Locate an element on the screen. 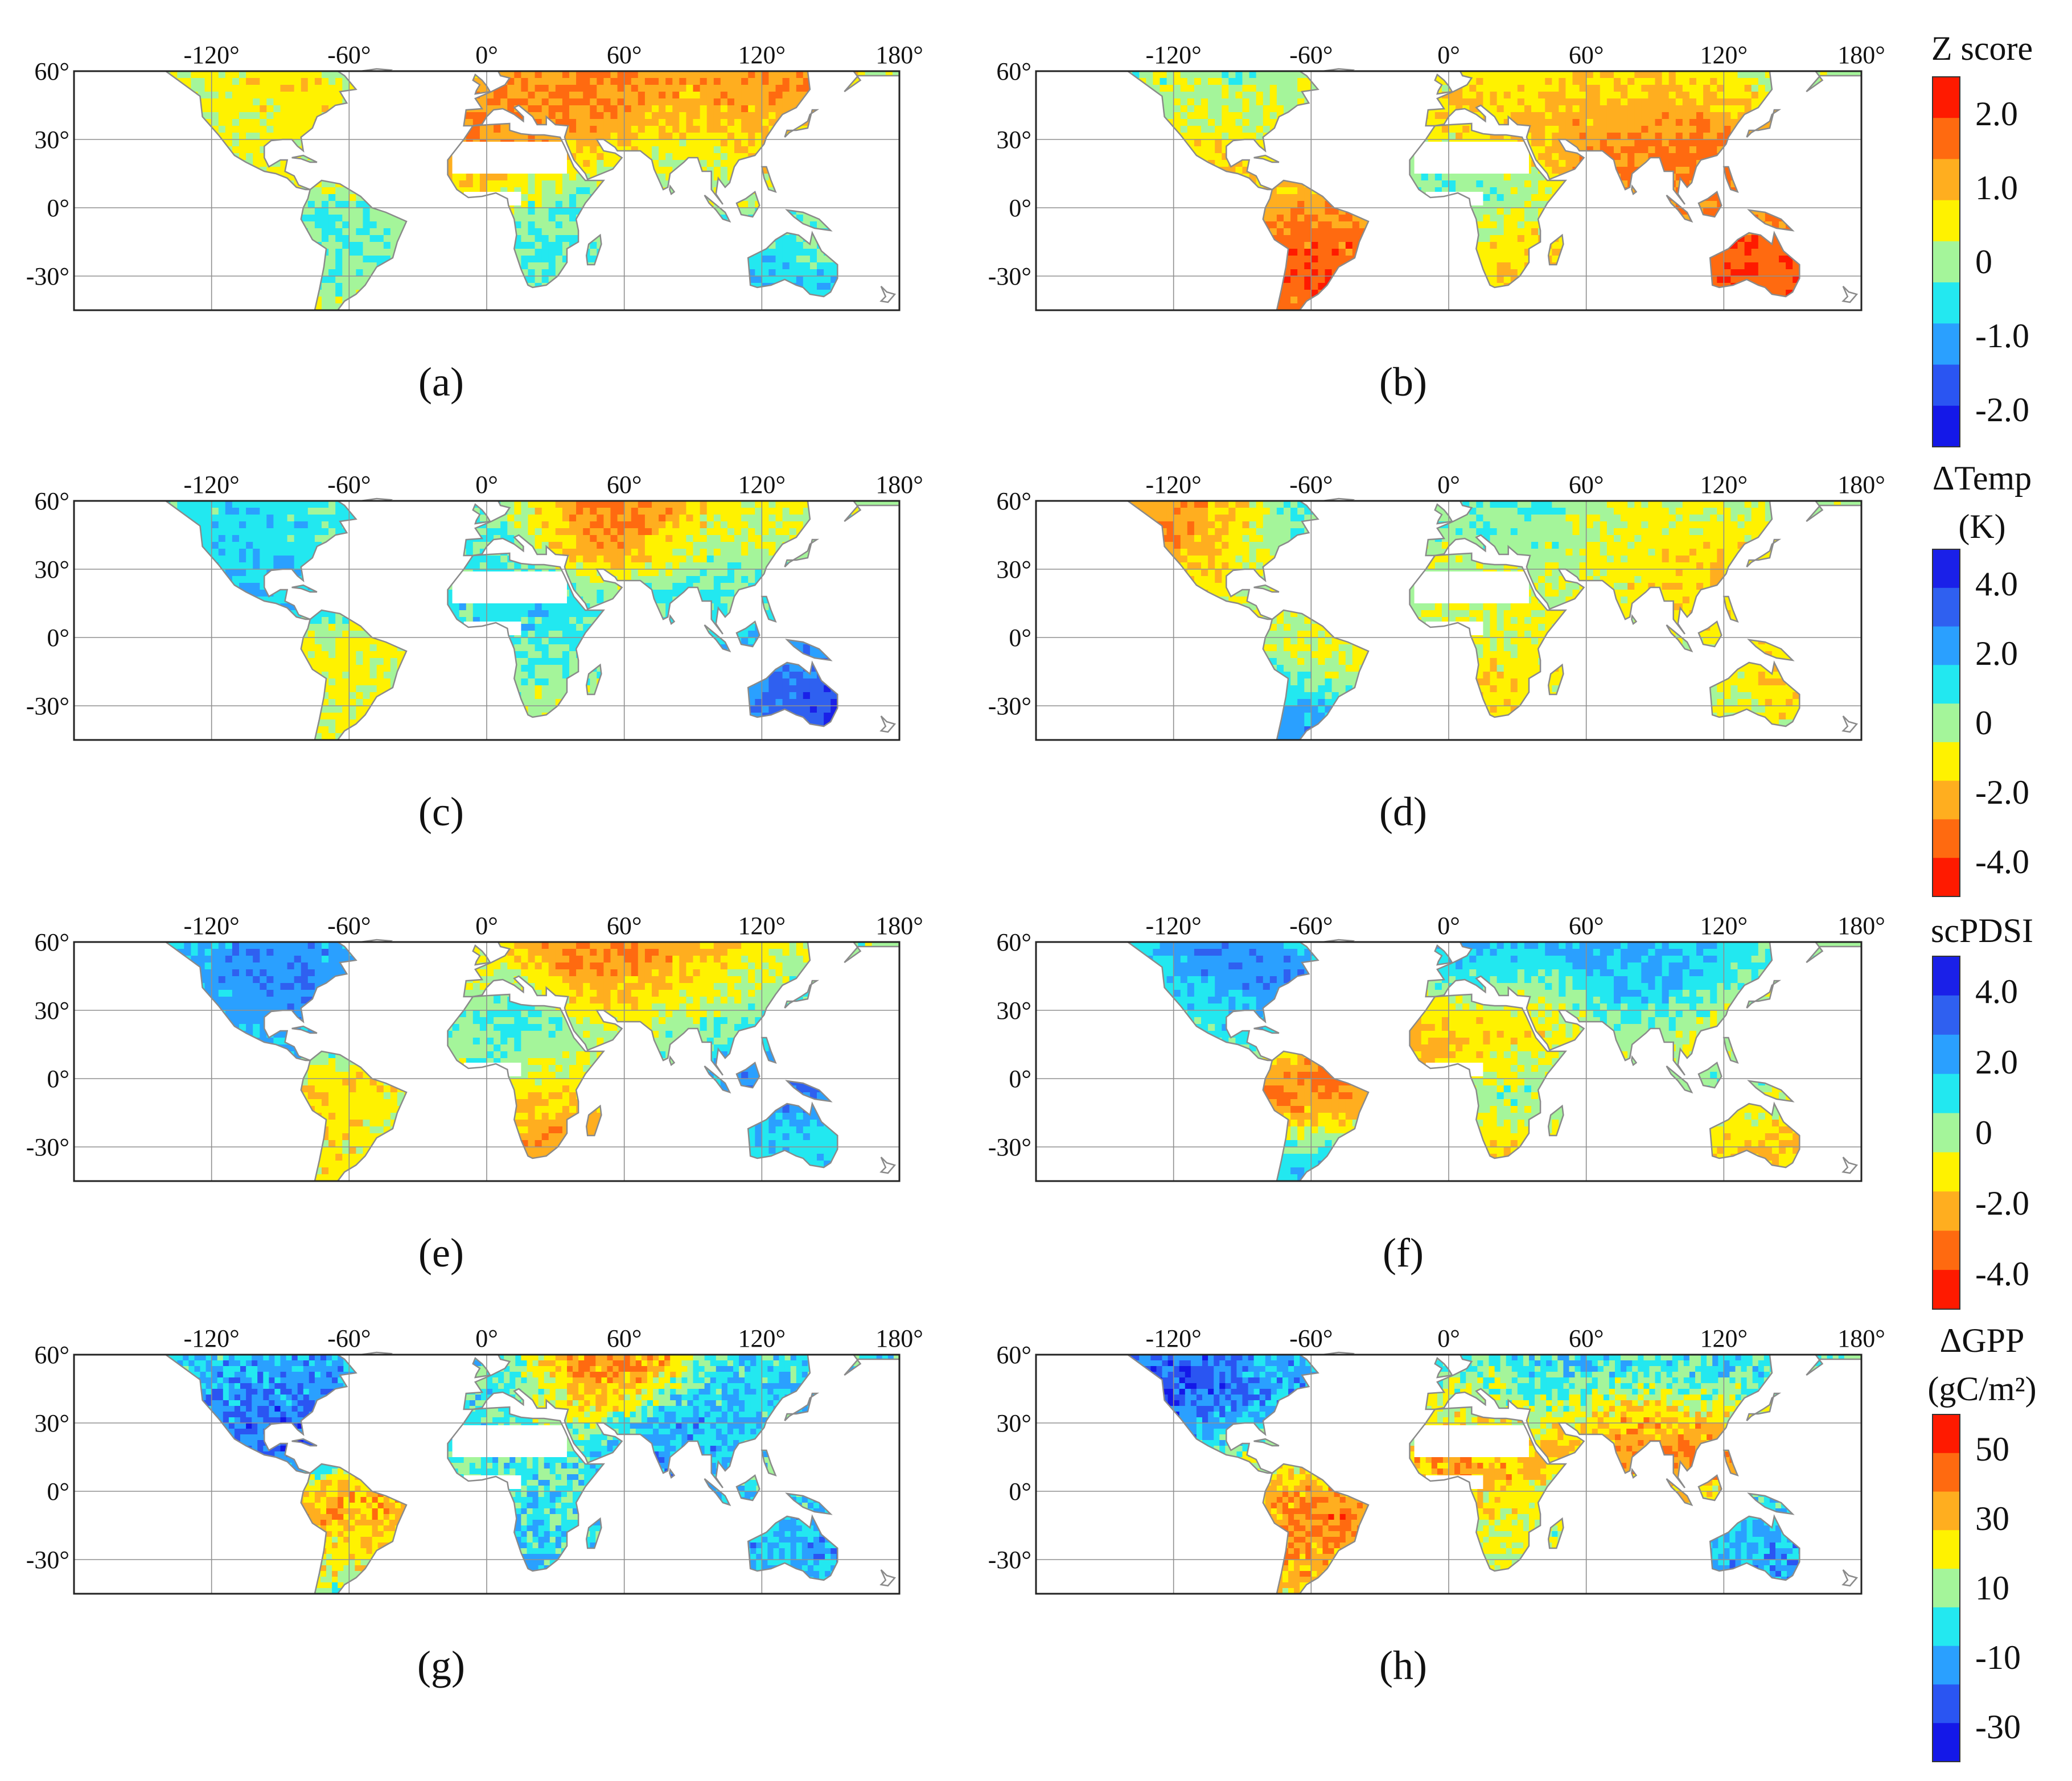 The image size is (2072, 1781). map-frame-f is located at coordinates (1449, 1061).